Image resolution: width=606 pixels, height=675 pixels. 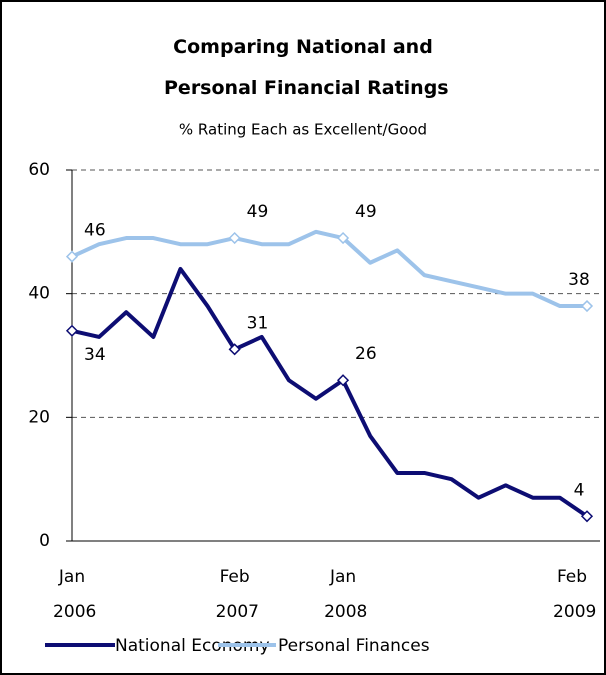 What do you see at coordinates (72, 594) in the screenshot?
I see `x-tick-label: Jan 2006` at bounding box center [72, 594].